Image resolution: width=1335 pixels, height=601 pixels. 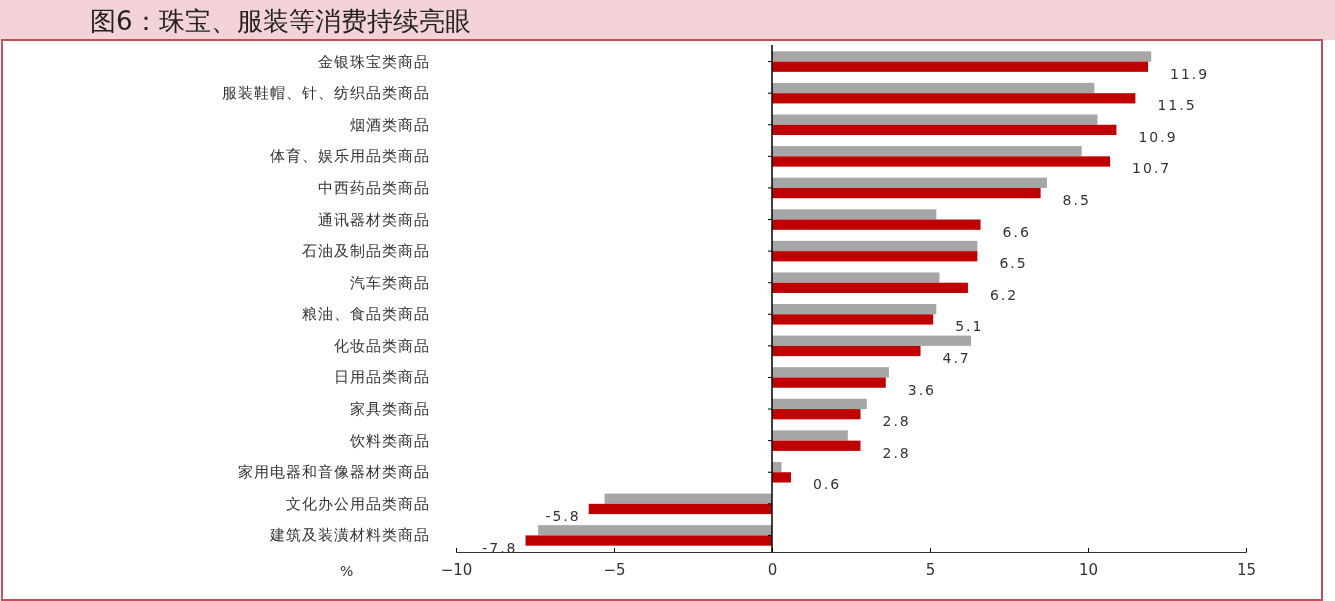 I want to click on y-tick-label: 饮料类商品, so click(x=389, y=440).